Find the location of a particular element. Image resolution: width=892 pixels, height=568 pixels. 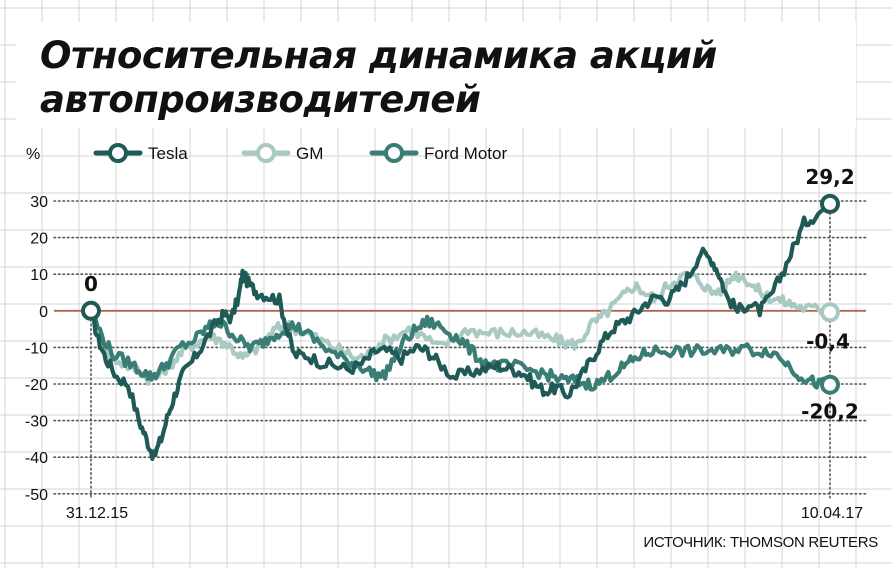

end-value-label: -20,2 is located at coordinates (830, 412).